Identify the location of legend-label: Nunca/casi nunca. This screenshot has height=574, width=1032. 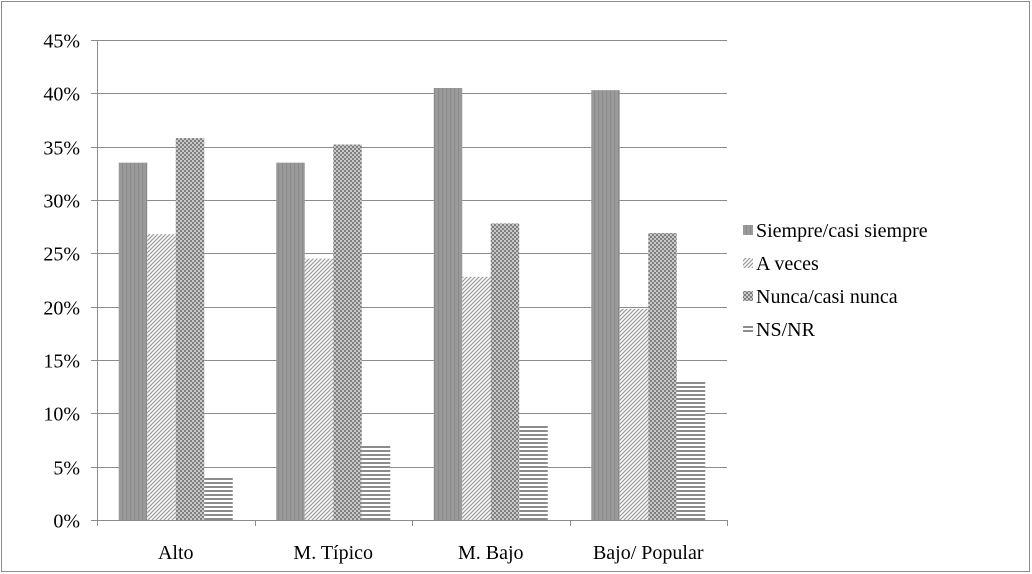
(827, 297).